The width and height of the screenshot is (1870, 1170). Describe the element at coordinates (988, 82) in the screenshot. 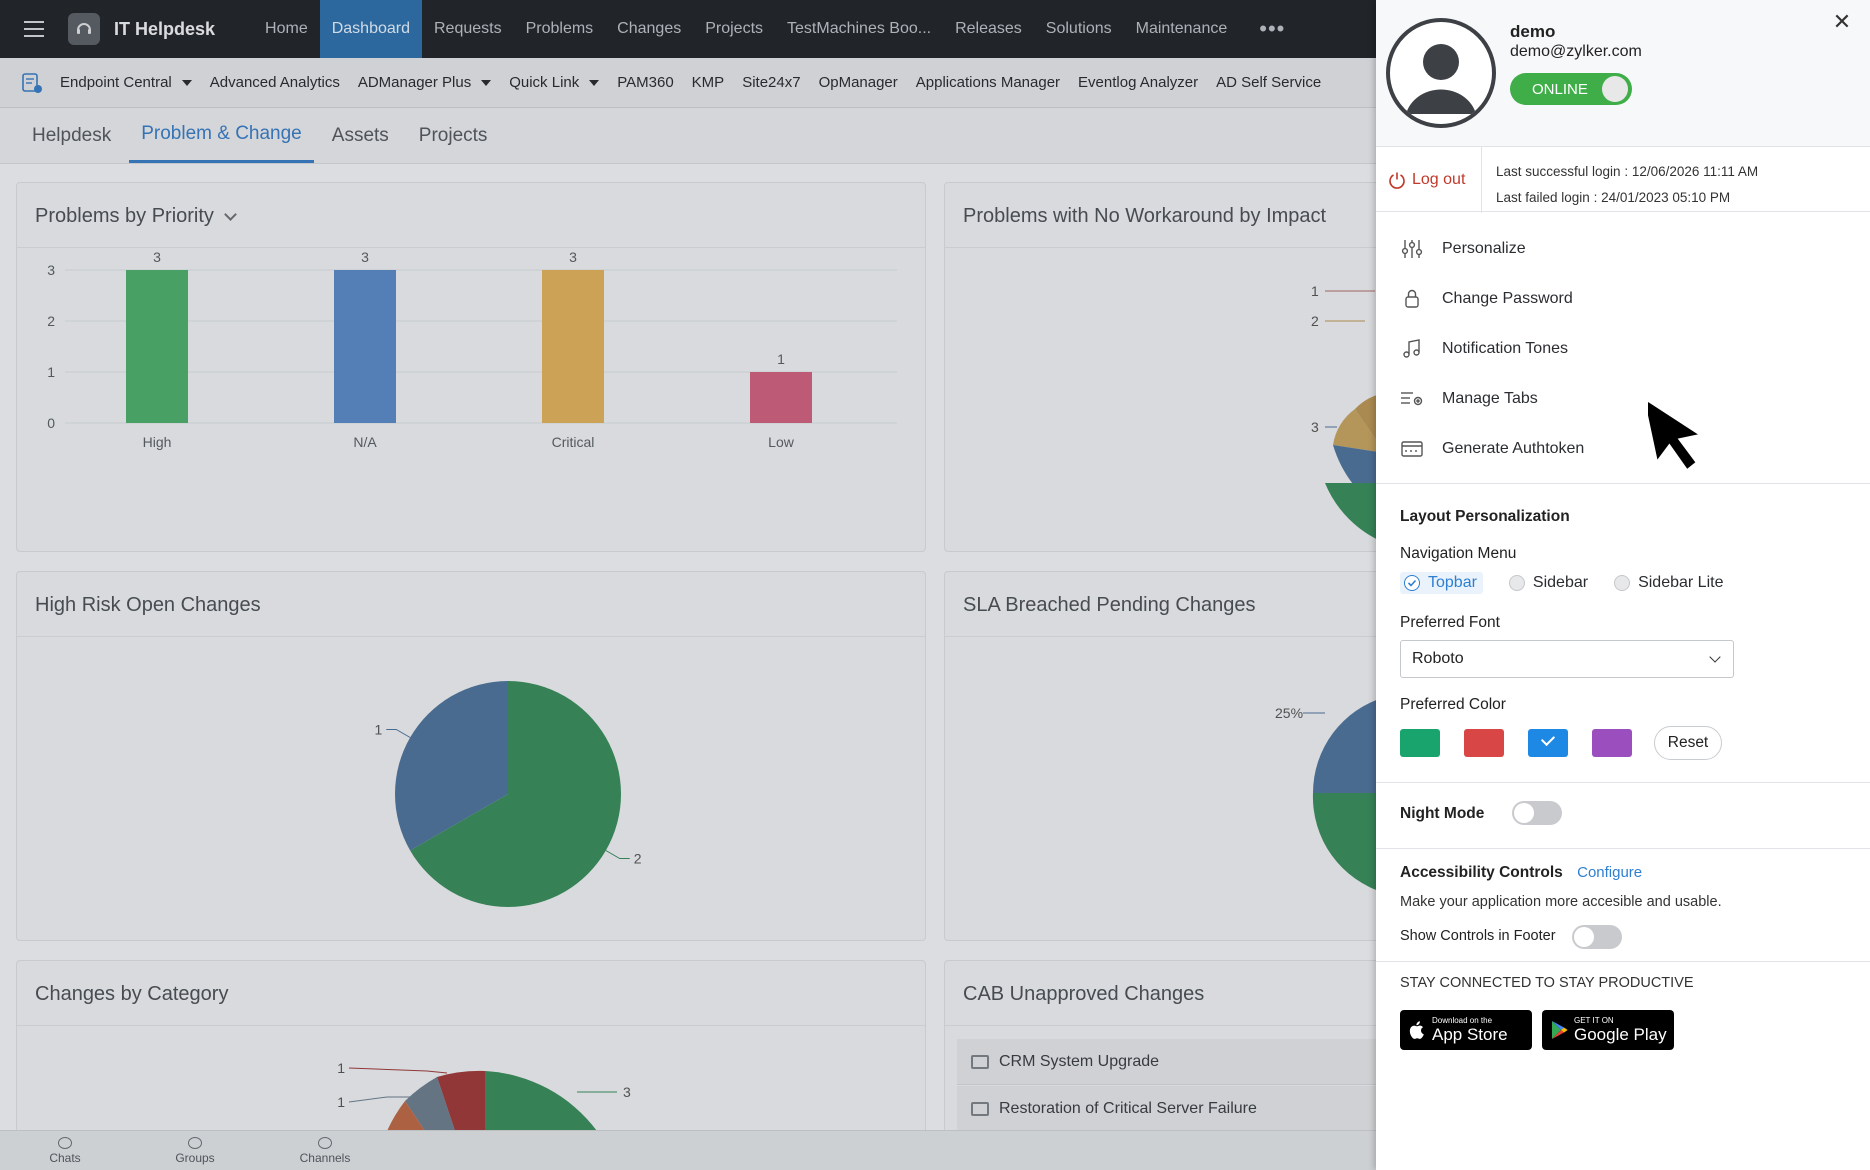

I see `quick-link-applications-manager: Applications Manager` at that location.